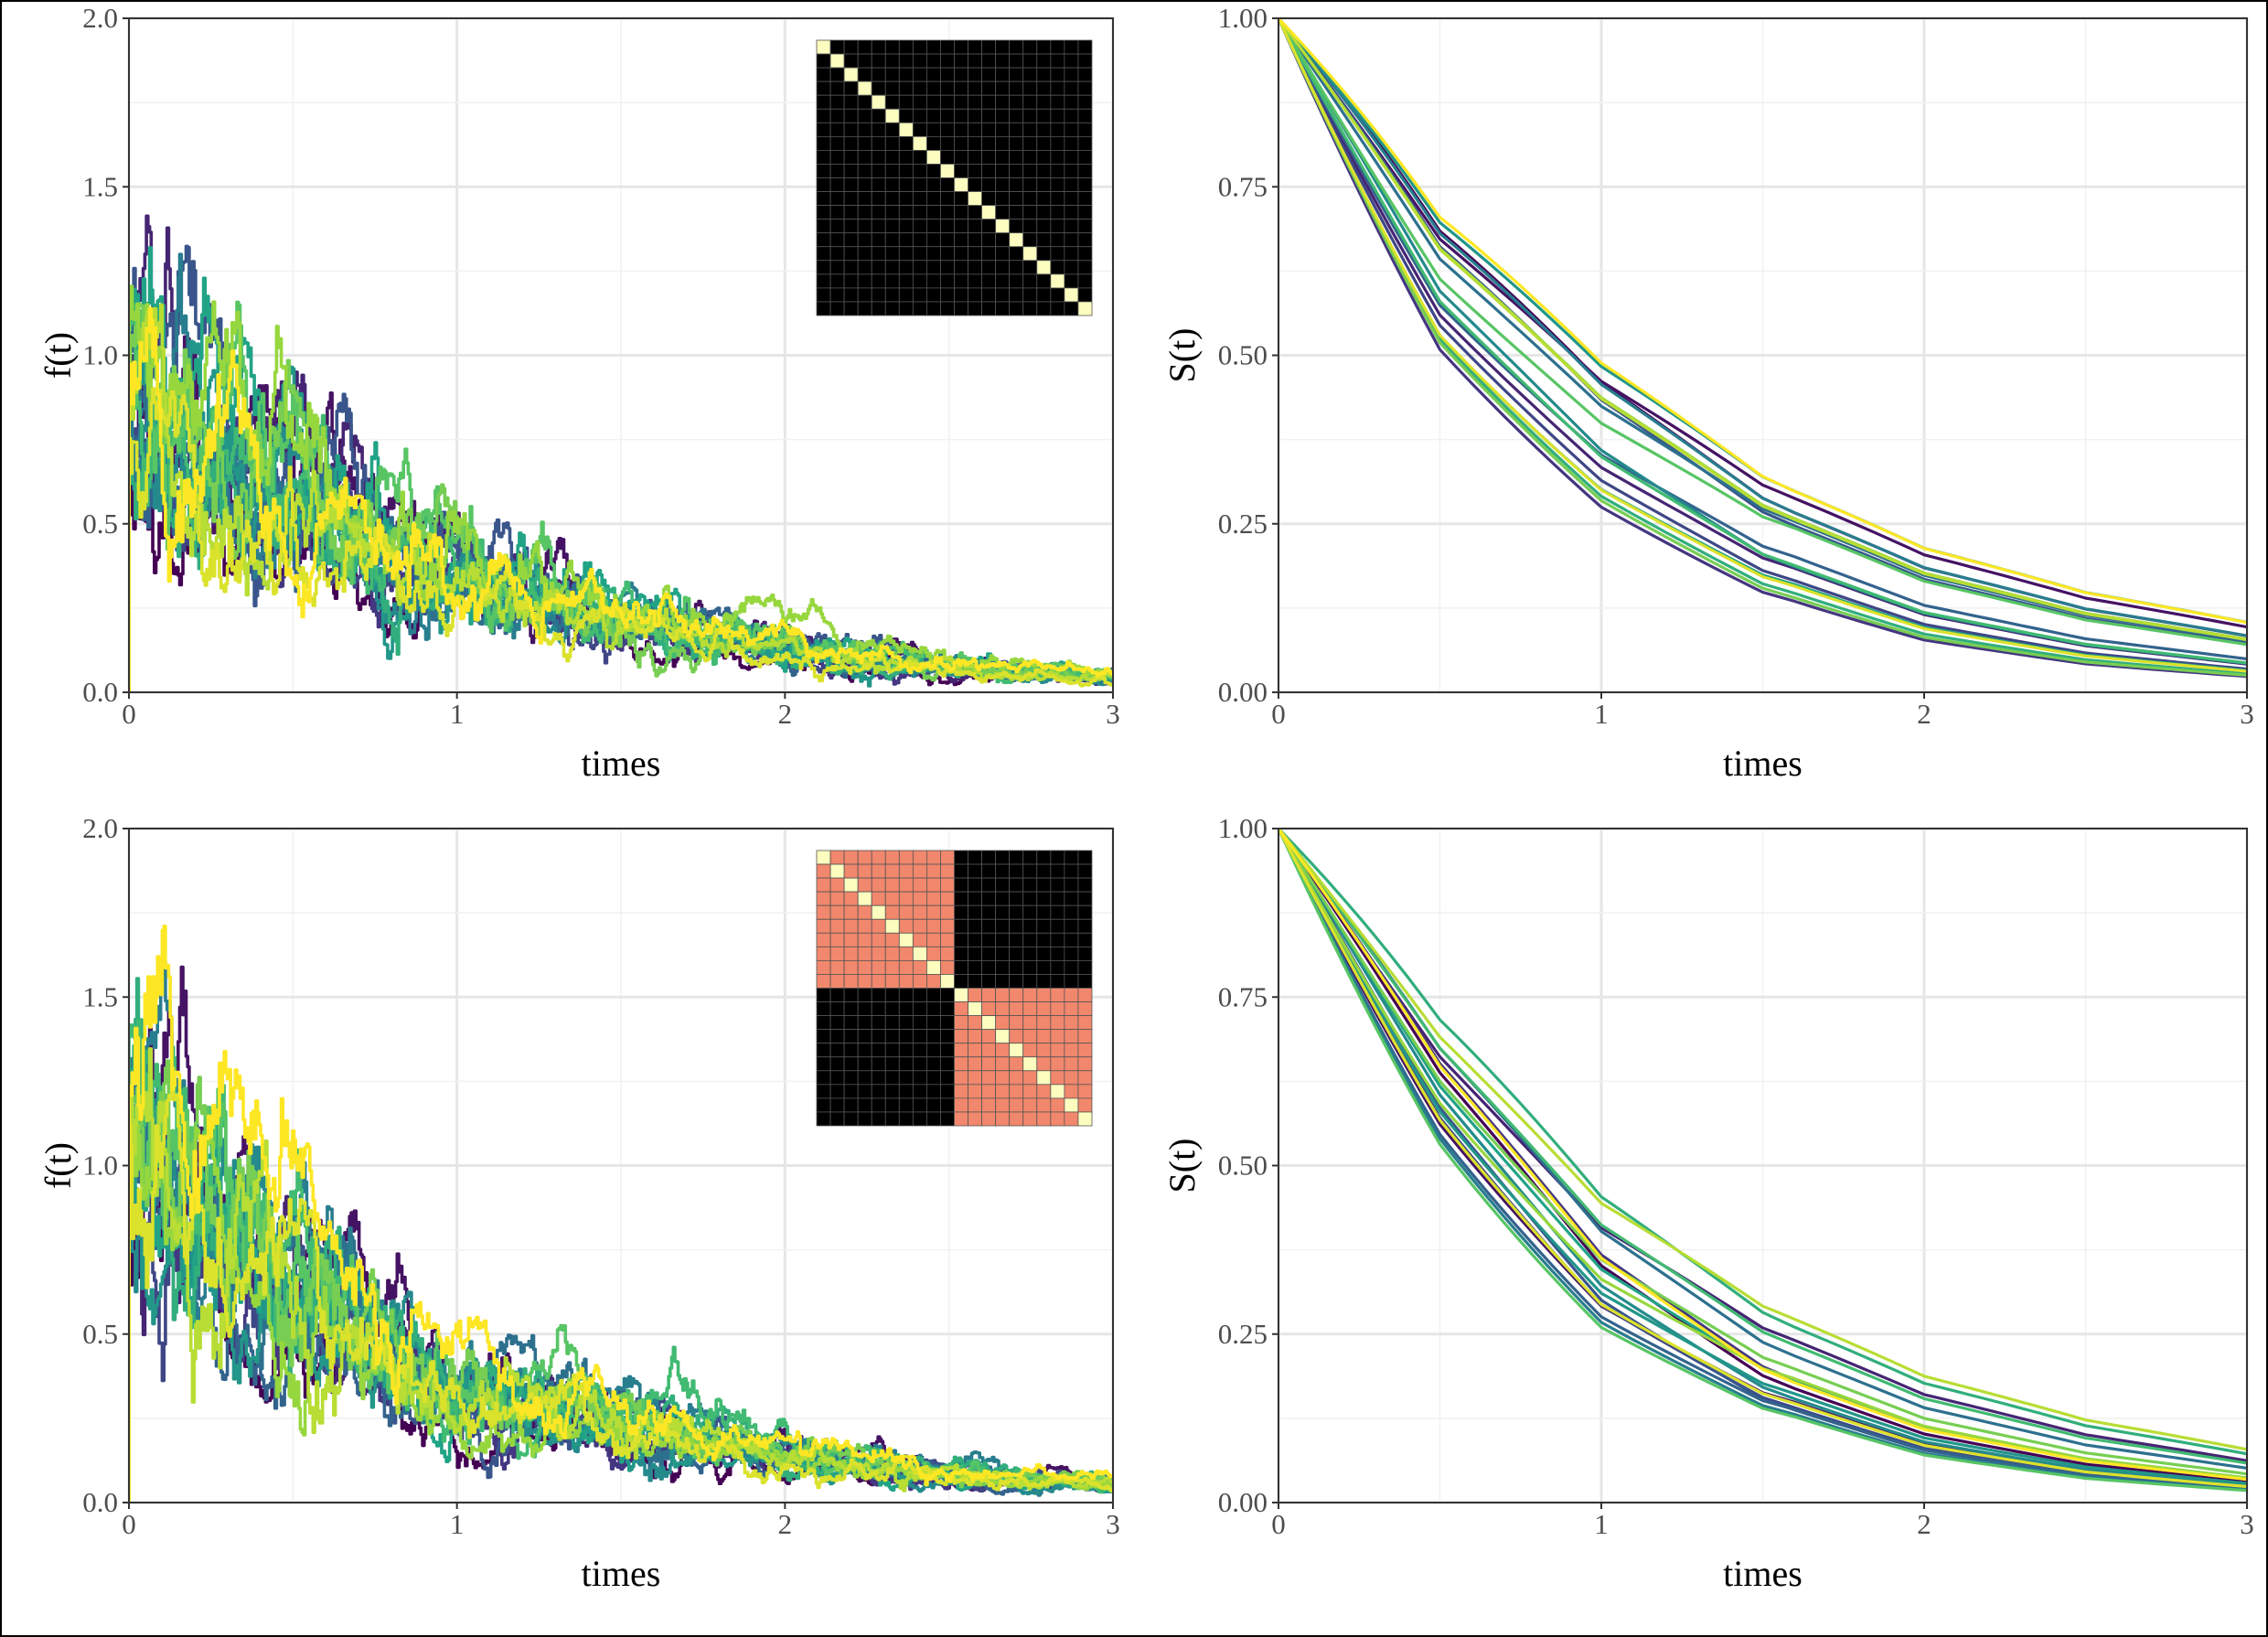  Describe the element at coordinates (100, 1166) in the screenshot. I see `y-tick-label: 1.0` at that location.